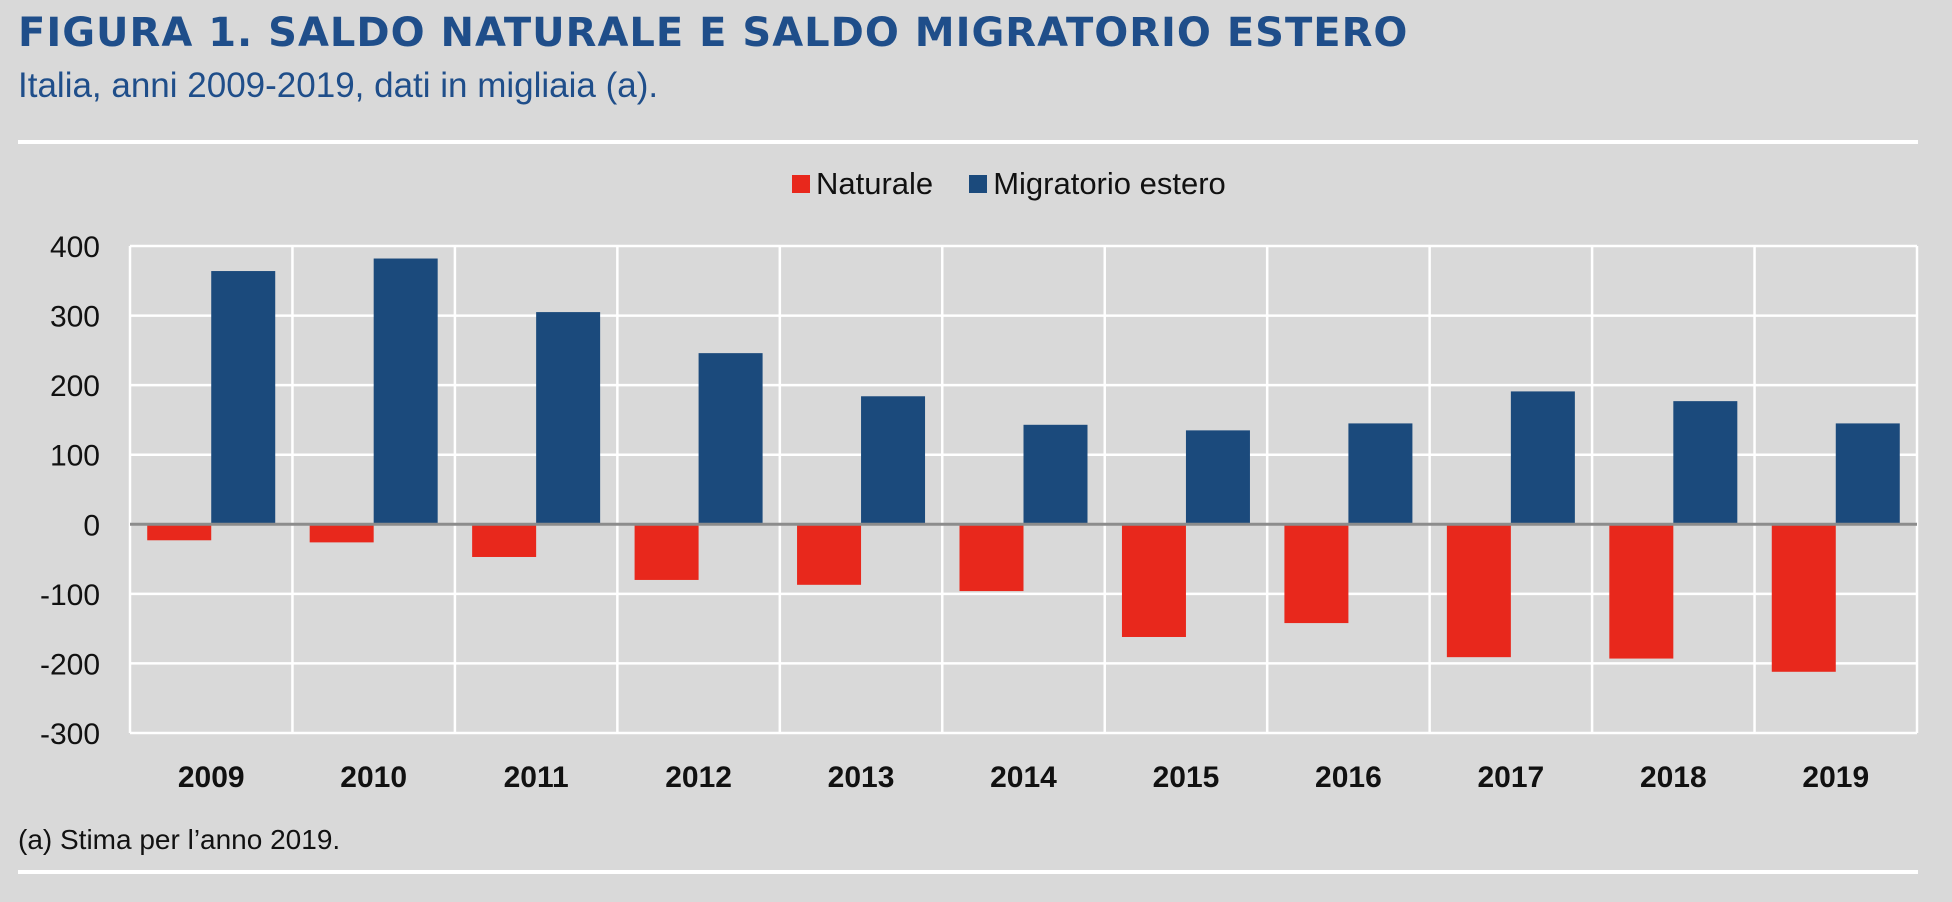  What do you see at coordinates (698, 777) in the screenshot?
I see `x-tick-label: 2012` at bounding box center [698, 777].